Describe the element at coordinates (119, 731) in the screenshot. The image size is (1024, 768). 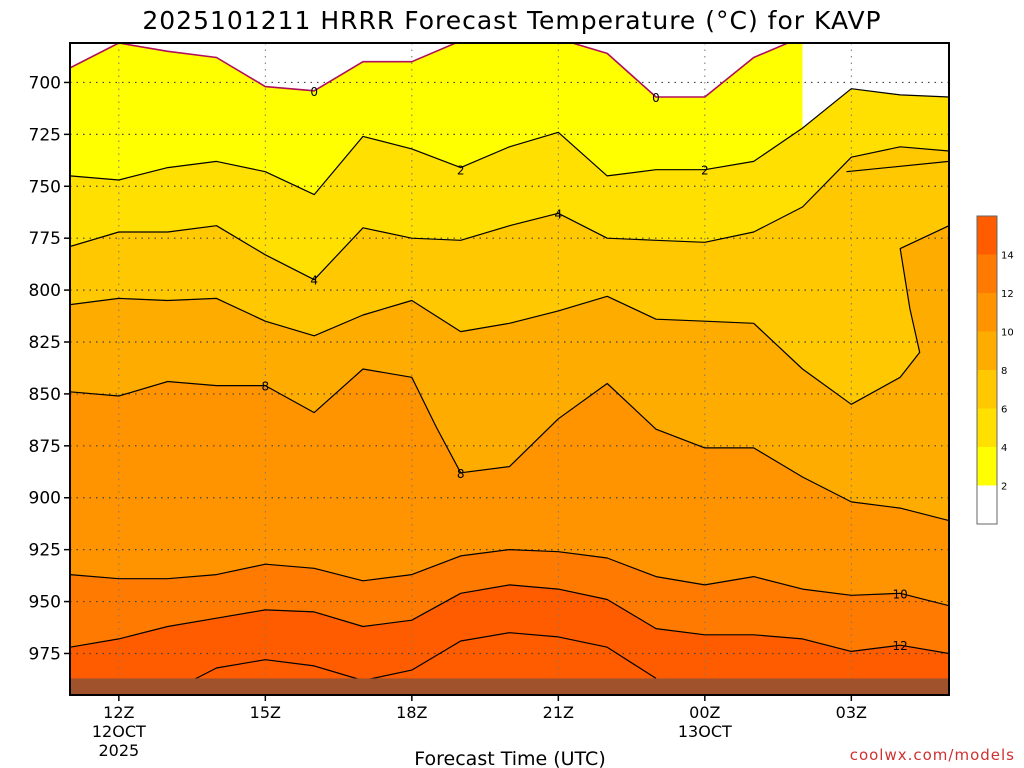
I see `x-tick-date-12Z: 12OCT` at that location.